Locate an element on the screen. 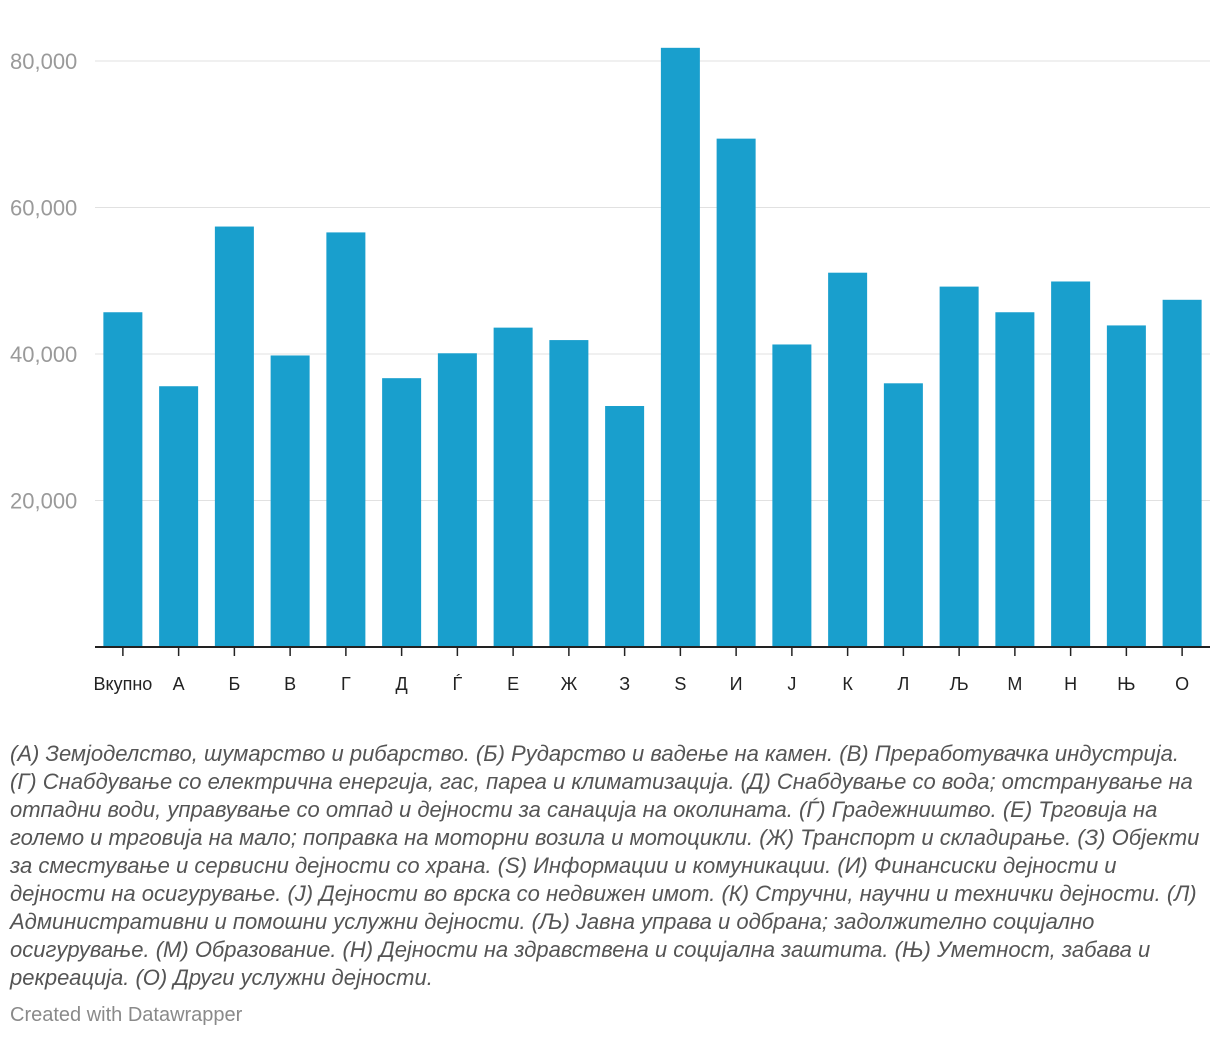 The image size is (1220, 1040). x-axis-ticks: Вкупно А Б В Г Д Ѓ Е Ж З S И Ј К Л Љ М Н Њ О is located at coordinates (641, 670).